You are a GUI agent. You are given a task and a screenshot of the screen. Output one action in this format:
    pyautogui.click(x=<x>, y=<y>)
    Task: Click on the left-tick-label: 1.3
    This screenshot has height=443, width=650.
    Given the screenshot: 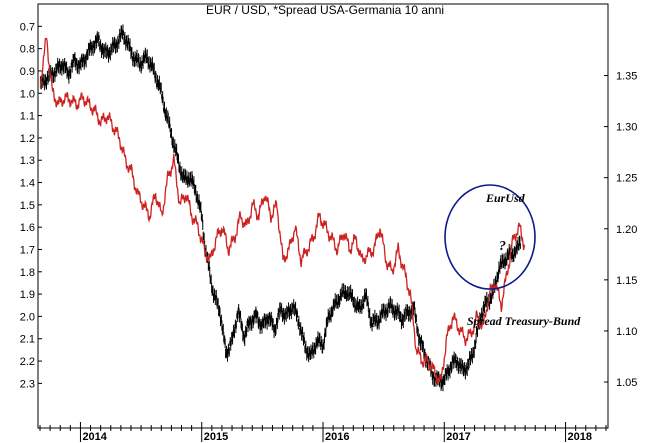 What is the action you would take?
    pyautogui.click(x=27, y=161)
    